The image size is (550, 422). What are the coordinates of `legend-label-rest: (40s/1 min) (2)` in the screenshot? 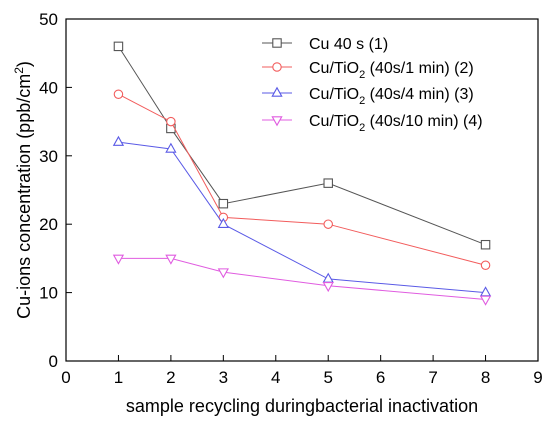 It's located at (419, 68).